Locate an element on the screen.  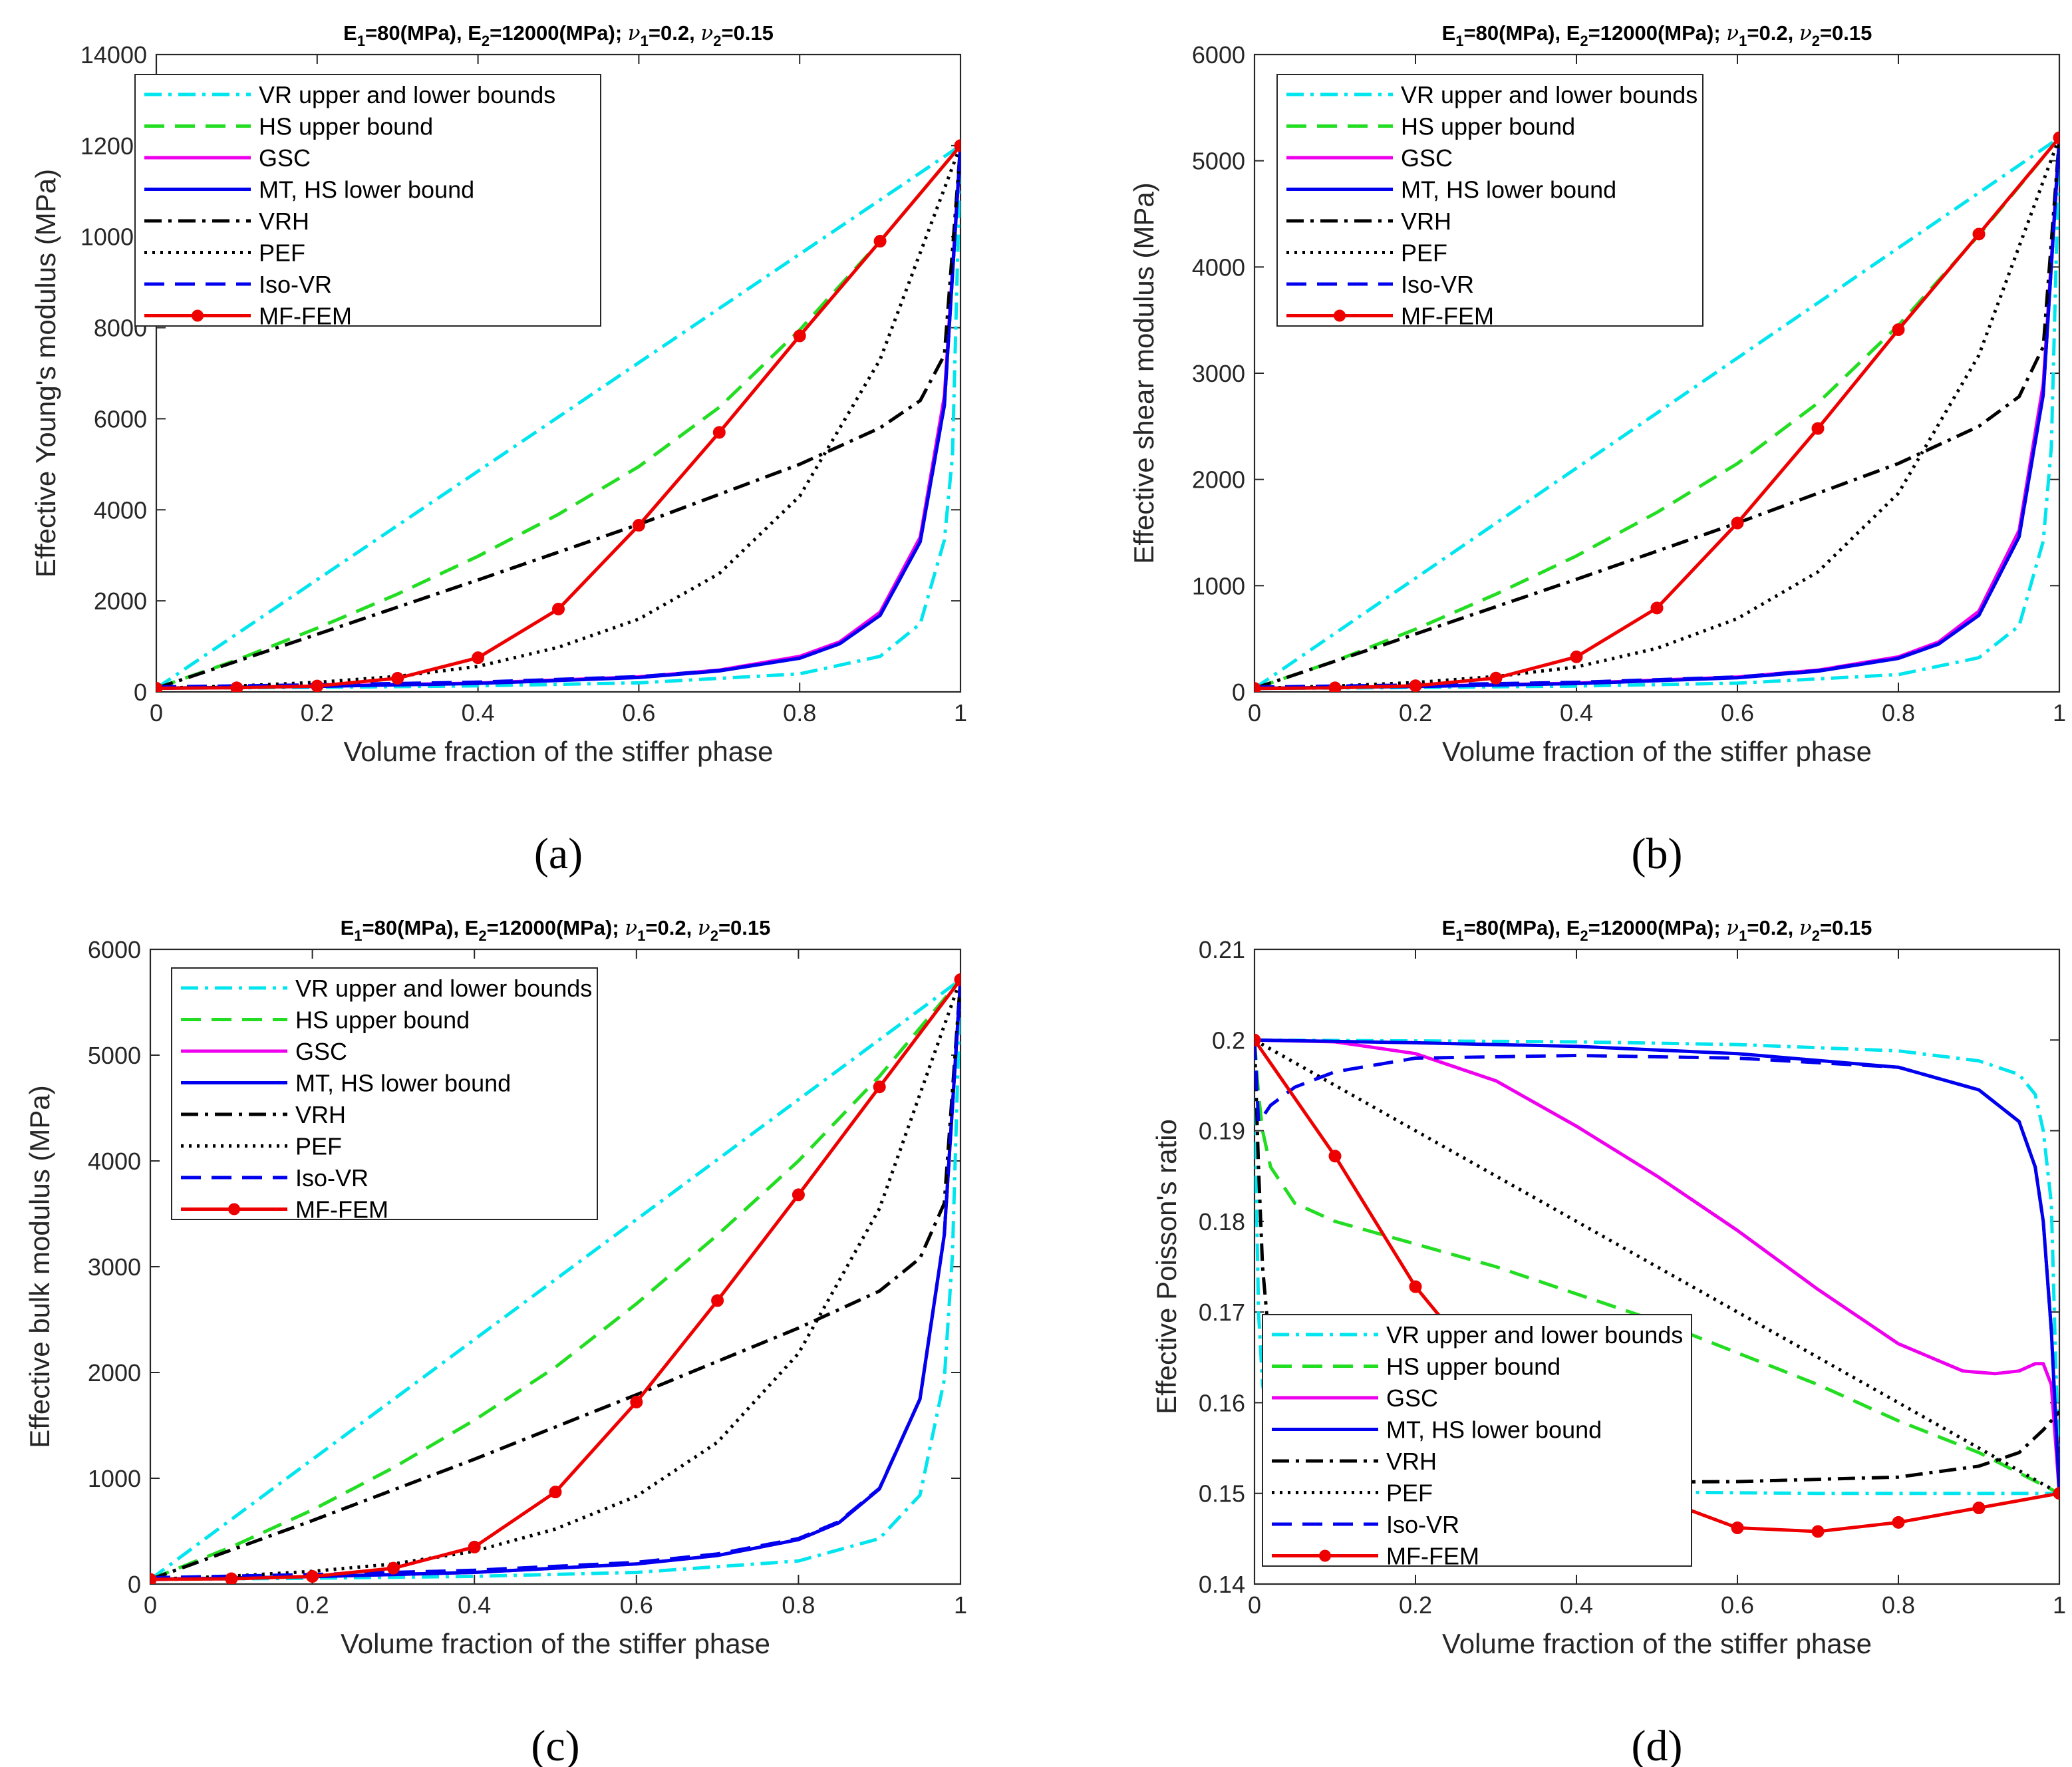
y-tick-label: 0.18 is located at coordinates (1222, 1221).